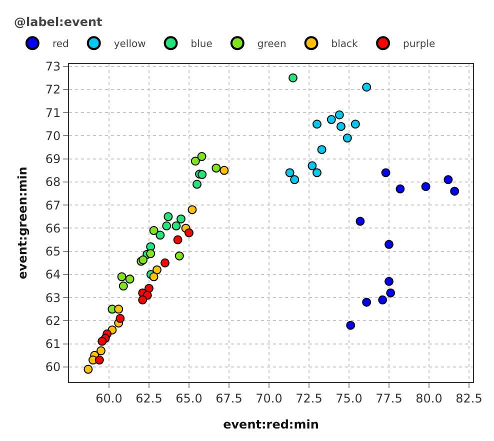 The width and height of the screenshot is (494, 441). Describe the element at coordinates (469, 398) in the screenshot. I see `x-tick-label: 82.5` at that location.